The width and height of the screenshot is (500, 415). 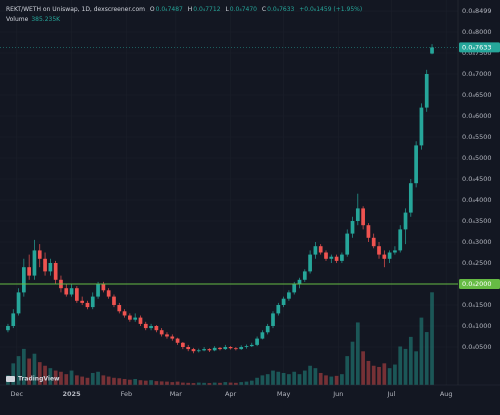 I want to click on y-tick-label: 0.0₄5000, so click(x=477, y=158).